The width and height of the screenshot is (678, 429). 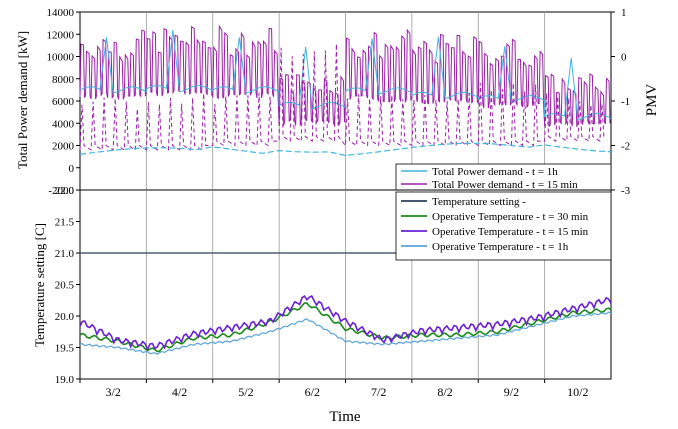 What do you see at coordinates (39, 285) in the screenshot?
I see `bottom-y-axis-label: Temperature setting [C]` at bounding box center [39, 285].